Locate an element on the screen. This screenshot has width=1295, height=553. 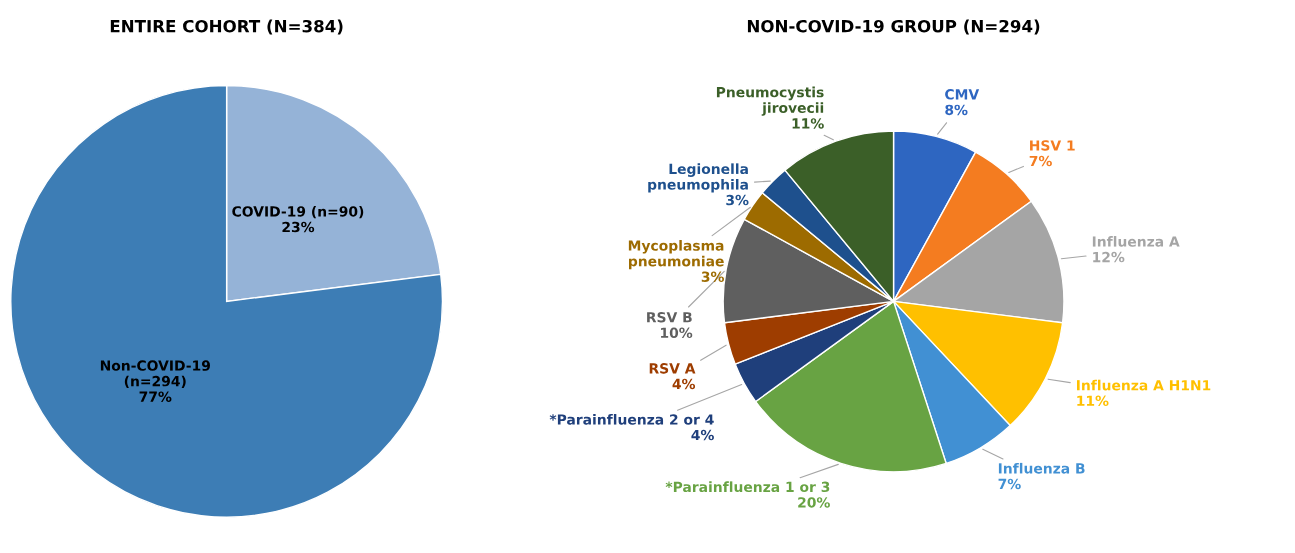
chart-title: ENTIRE COHORT (N=384) is located at coordinates (226, 27).